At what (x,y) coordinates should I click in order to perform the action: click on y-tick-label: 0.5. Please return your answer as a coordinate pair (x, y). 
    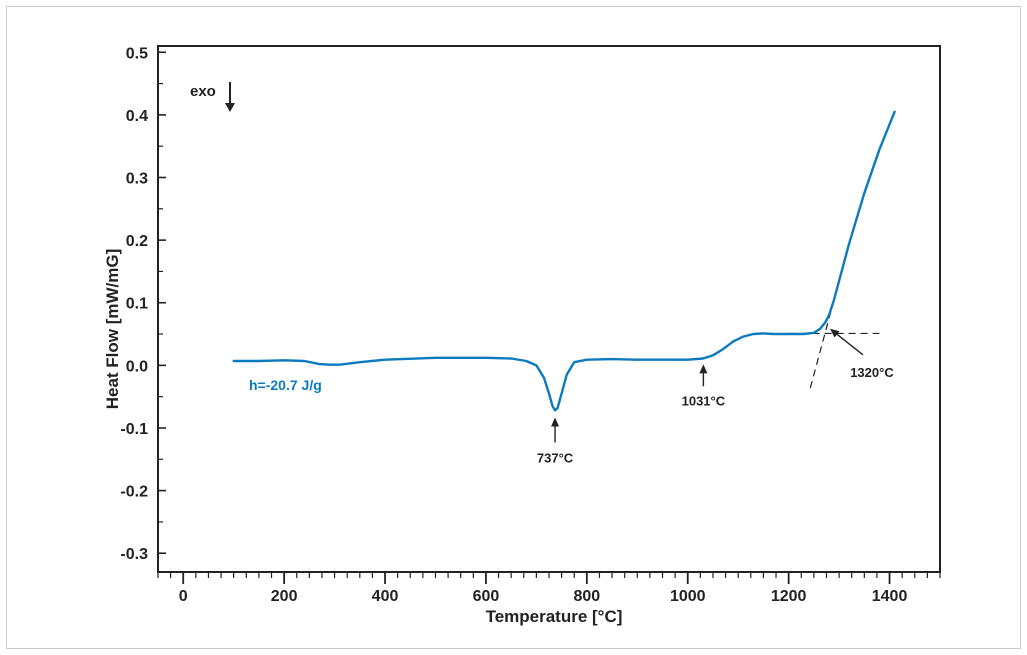
    Looking at the image, I should click on (137, 53).